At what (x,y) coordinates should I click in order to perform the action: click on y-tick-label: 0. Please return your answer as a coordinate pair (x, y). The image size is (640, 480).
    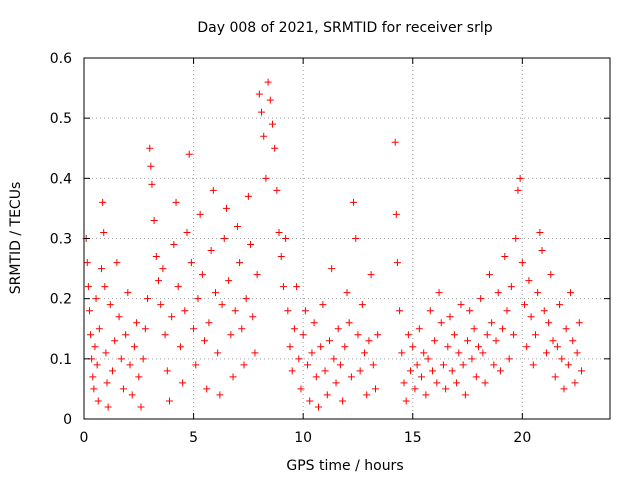
    Looking at the image, I should click on (67, 420).